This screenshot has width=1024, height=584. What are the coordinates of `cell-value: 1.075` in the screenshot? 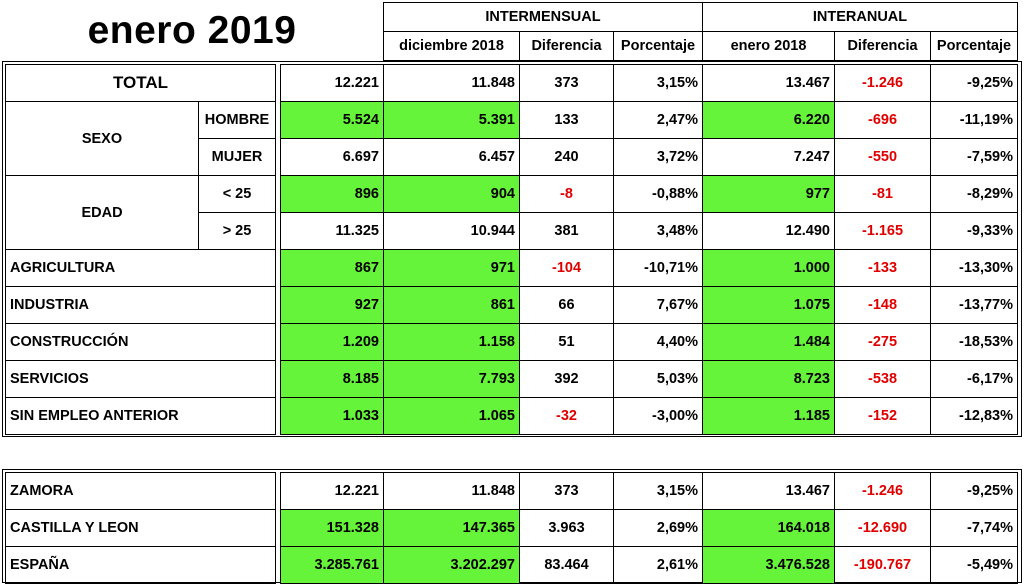 It's located at (768, 305).